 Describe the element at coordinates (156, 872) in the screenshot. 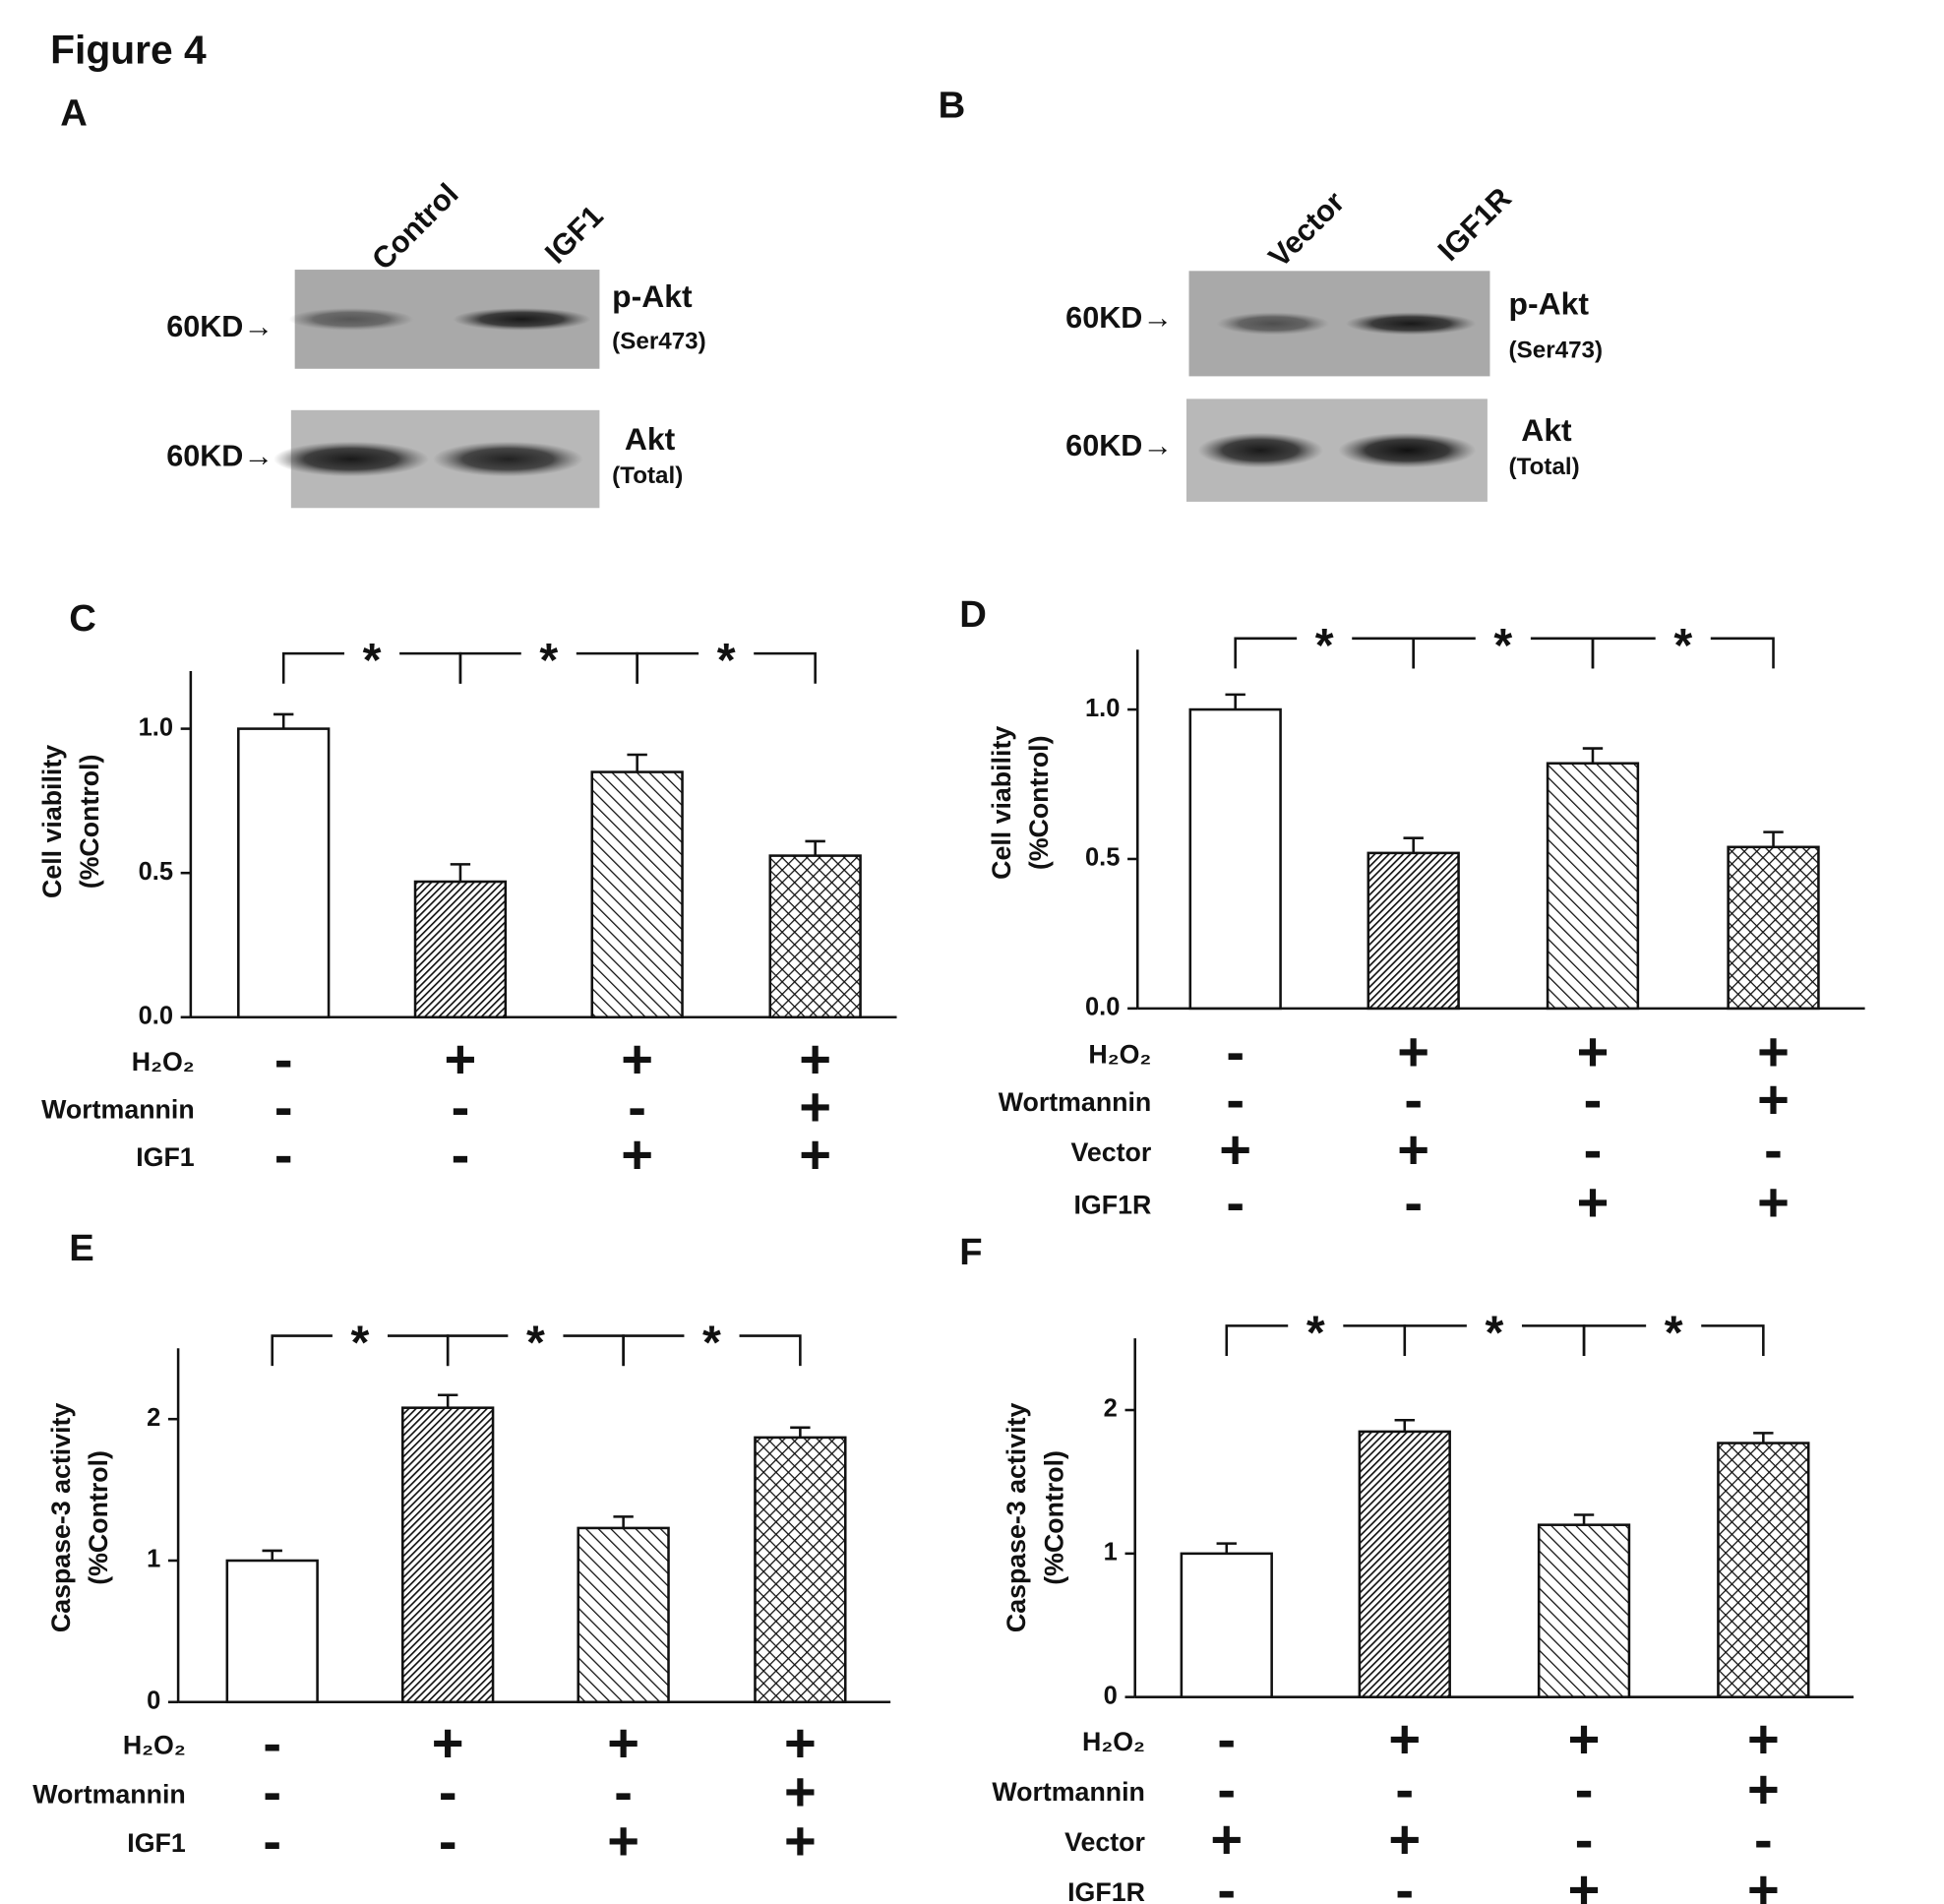

I see `y-tick-label: 0.5` at that location.